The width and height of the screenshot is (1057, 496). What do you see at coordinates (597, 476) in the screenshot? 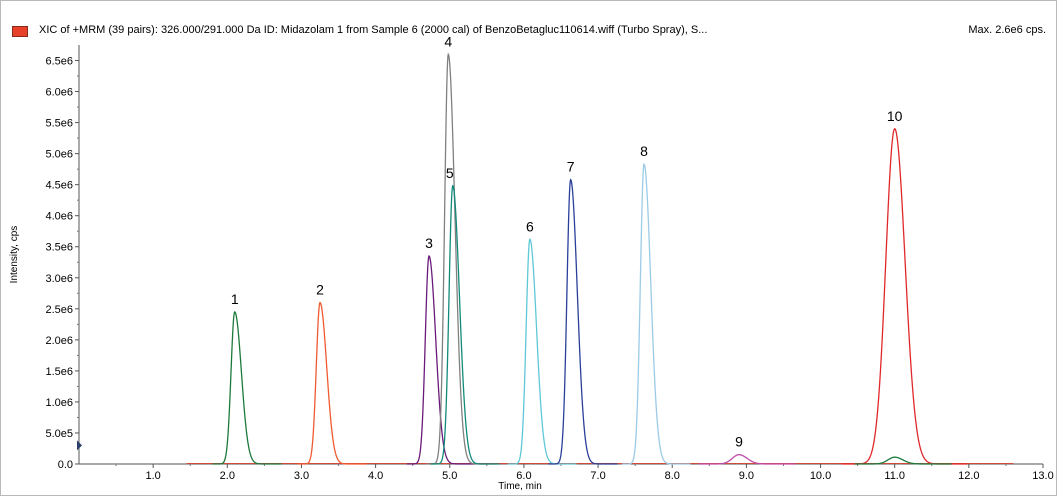
I see `x-tick-label: 7.0` at bounding box center [597, 476].